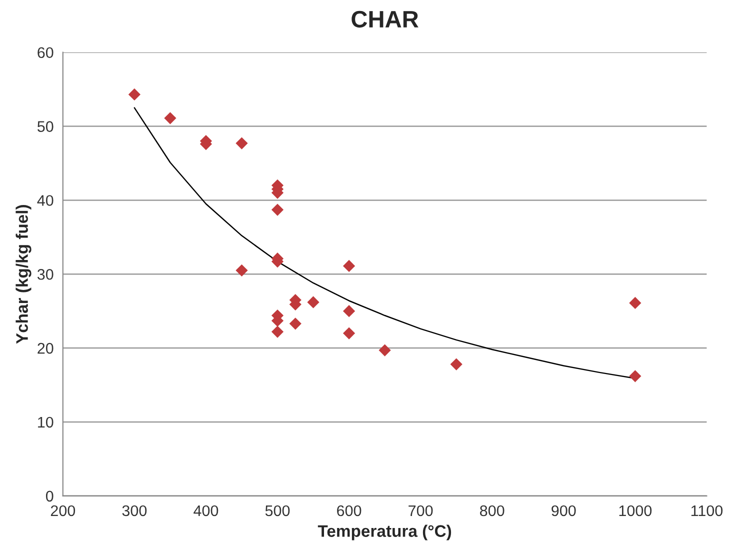 The width and height of the screenshot is (740, 551). What do you see at coordinates (206, 510) in the screenshot?
I see `x-tick-label: 400` at bounding box center [206, 510].